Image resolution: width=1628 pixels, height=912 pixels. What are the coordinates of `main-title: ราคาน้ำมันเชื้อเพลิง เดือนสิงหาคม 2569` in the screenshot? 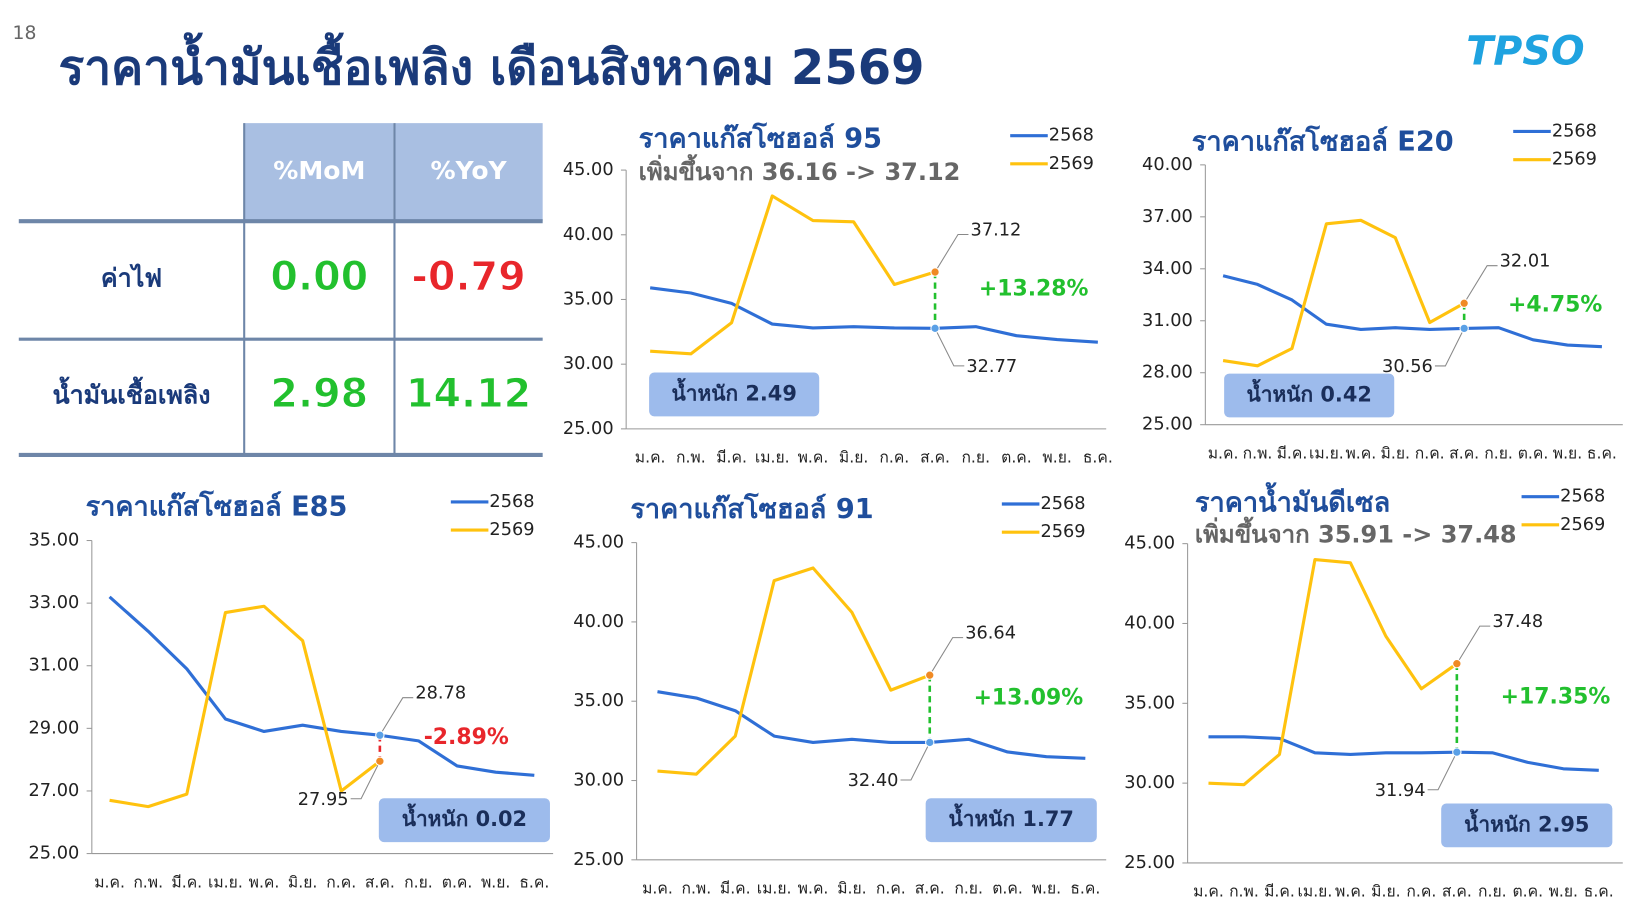 It's located at (491, 64).